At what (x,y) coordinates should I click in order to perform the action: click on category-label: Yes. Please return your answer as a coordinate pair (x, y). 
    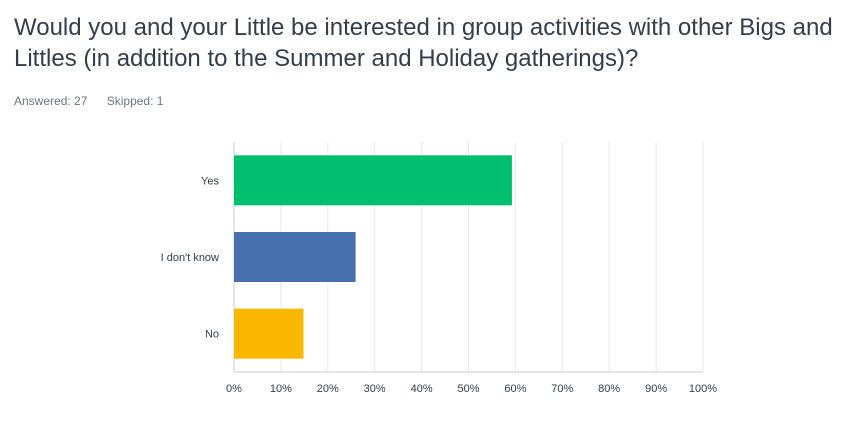
    Looking at the image, I should click on (210, 181).